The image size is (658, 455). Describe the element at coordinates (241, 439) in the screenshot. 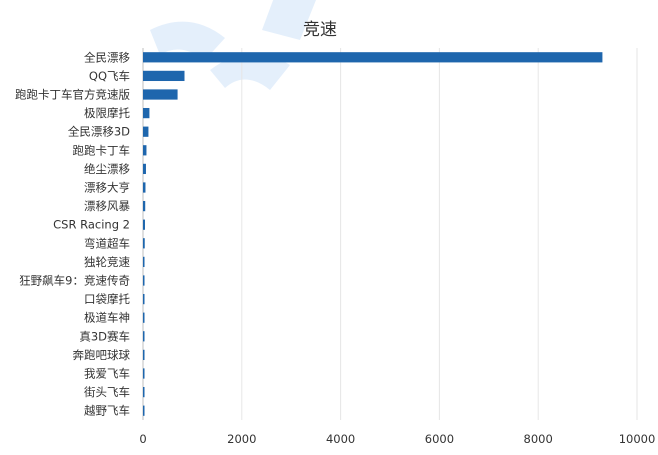

I see `x-tick-label: 2000` at that location.